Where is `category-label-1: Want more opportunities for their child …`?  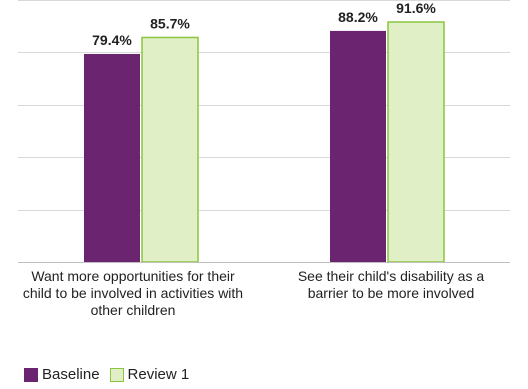 category-label-1: Want more opportunities for their child … is located at coordinates (133, 293).